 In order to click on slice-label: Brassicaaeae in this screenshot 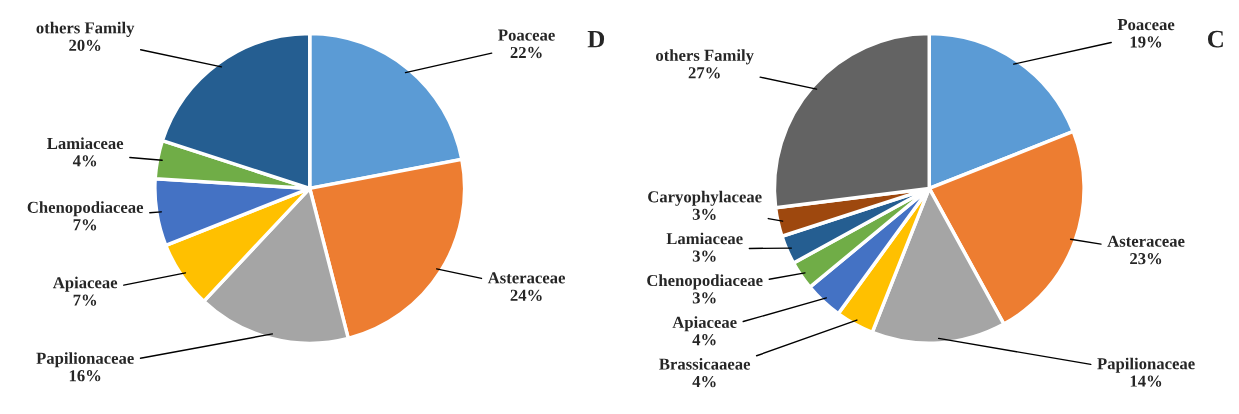, I will do `click(705, 363)`.